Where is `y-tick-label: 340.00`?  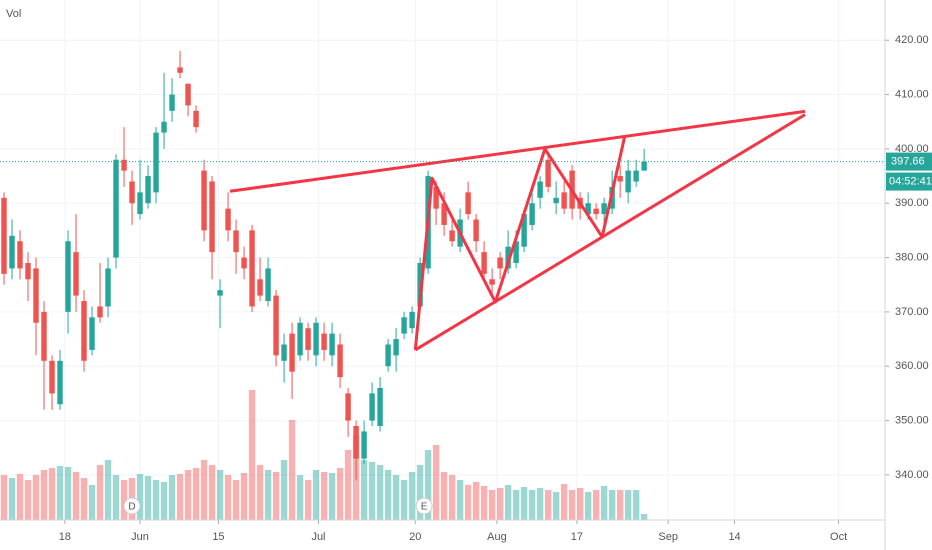 y-tick-label: 340.00 is located at coordinates (912, 475).